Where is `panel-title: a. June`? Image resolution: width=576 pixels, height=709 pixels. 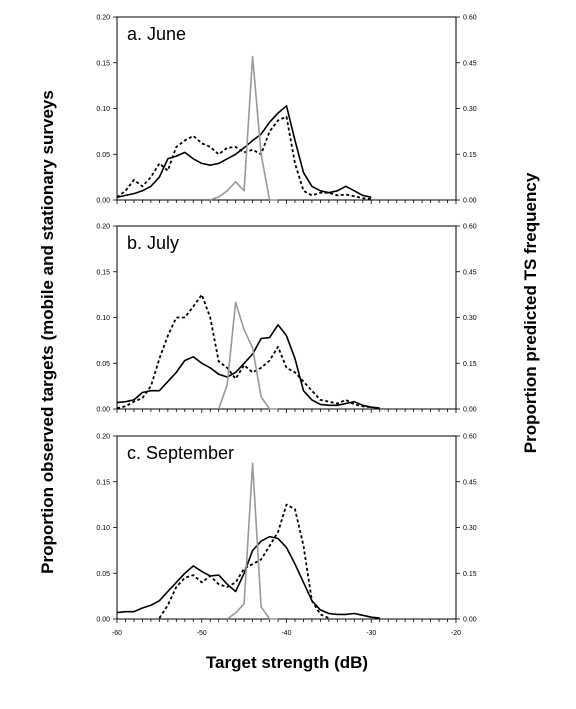
panel-title: a. June is located at coordinates (156, 34).